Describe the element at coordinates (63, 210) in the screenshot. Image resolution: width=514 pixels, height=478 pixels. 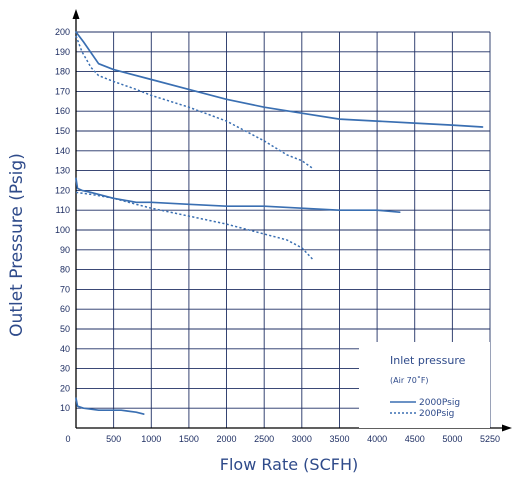
I see `y-tick-label: 110` at that location.